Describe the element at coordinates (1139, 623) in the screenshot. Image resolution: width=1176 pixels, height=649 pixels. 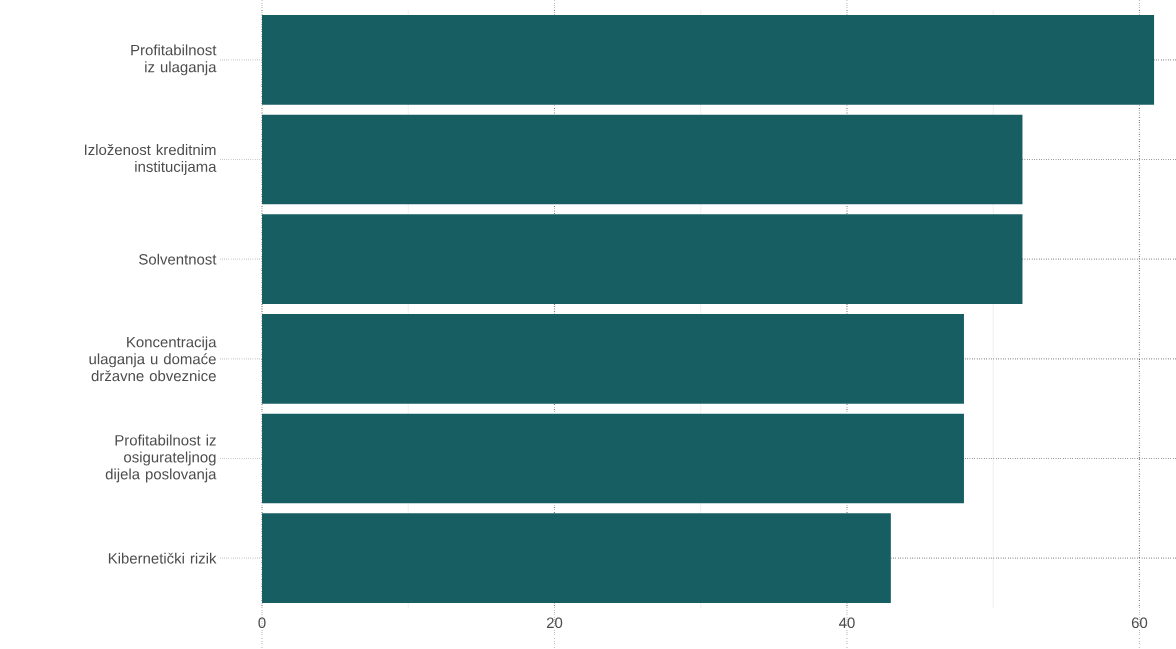
I see `x-tick-label: 60` at that location.